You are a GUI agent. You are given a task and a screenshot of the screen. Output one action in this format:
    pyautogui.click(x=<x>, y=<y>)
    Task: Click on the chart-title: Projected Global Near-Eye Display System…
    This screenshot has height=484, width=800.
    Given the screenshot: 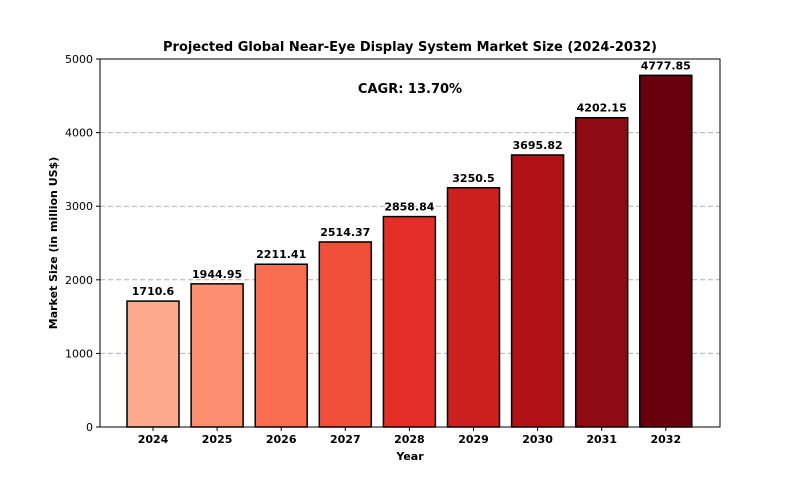 What is the action you would take?
    pyautogui.click(x=410, y=47)
    